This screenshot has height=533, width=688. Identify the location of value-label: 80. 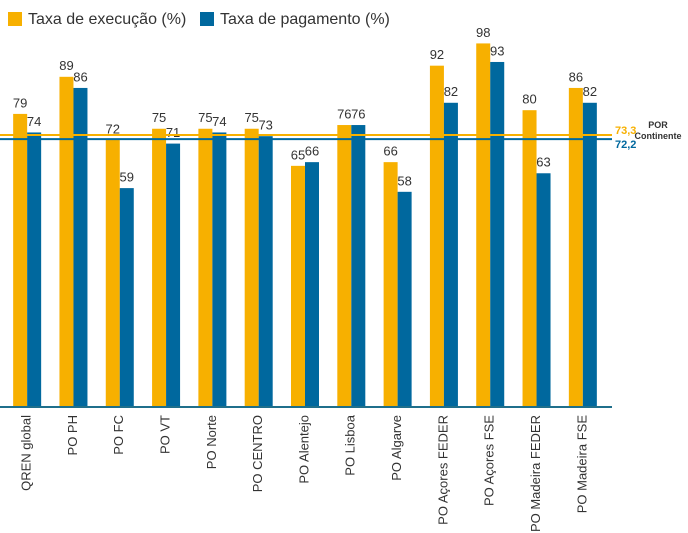
(529, 99).